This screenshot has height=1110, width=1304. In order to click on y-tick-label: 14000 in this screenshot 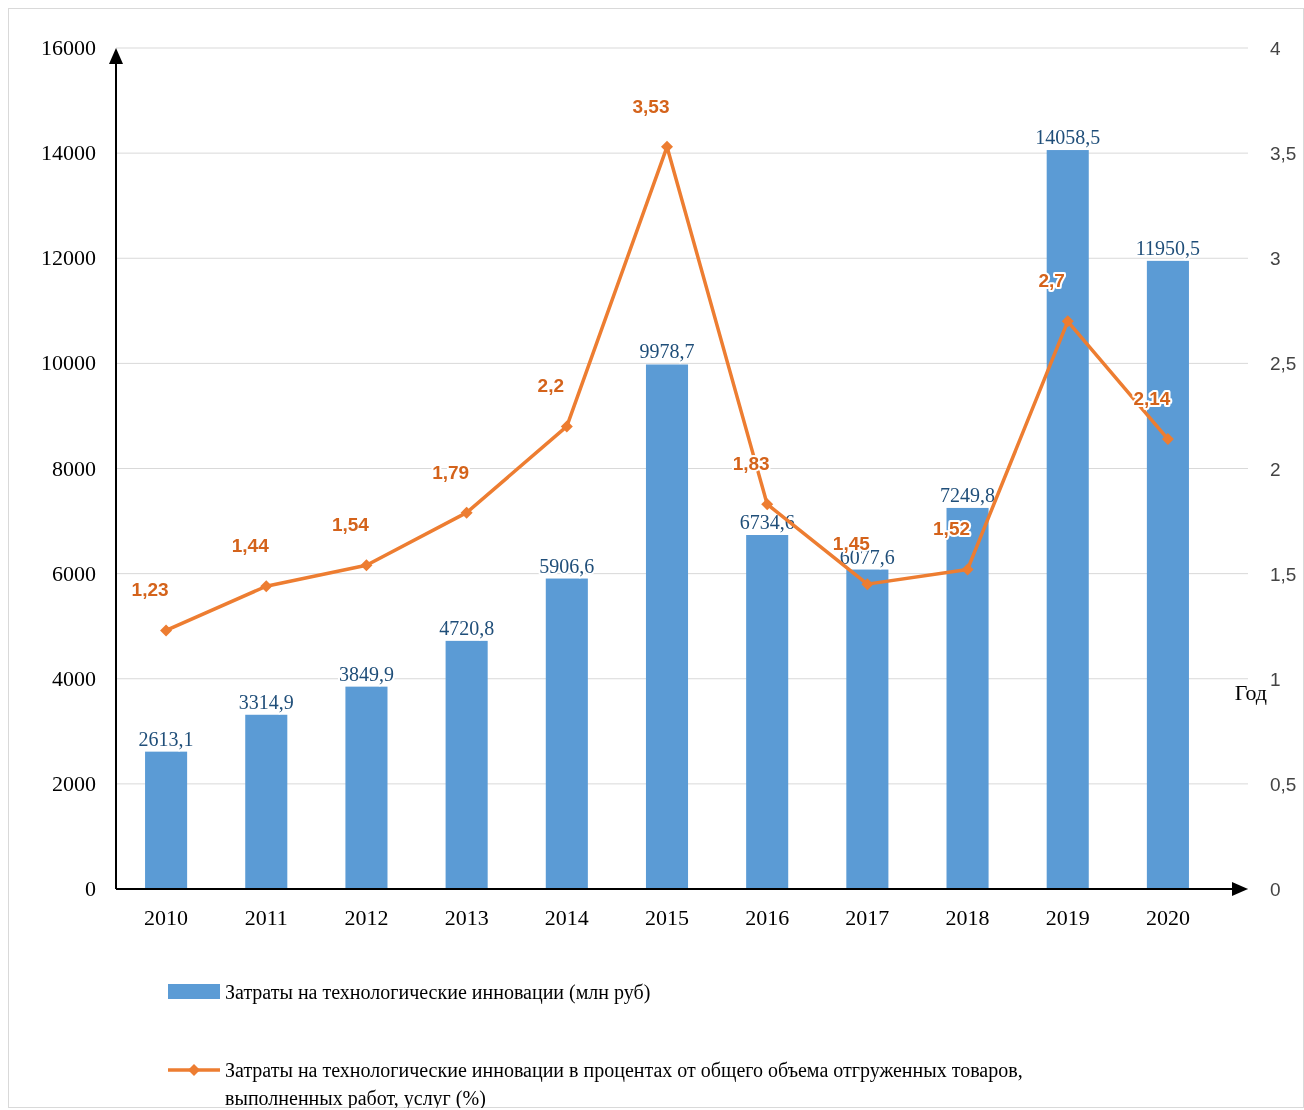, I will do `click(68, 153)`.